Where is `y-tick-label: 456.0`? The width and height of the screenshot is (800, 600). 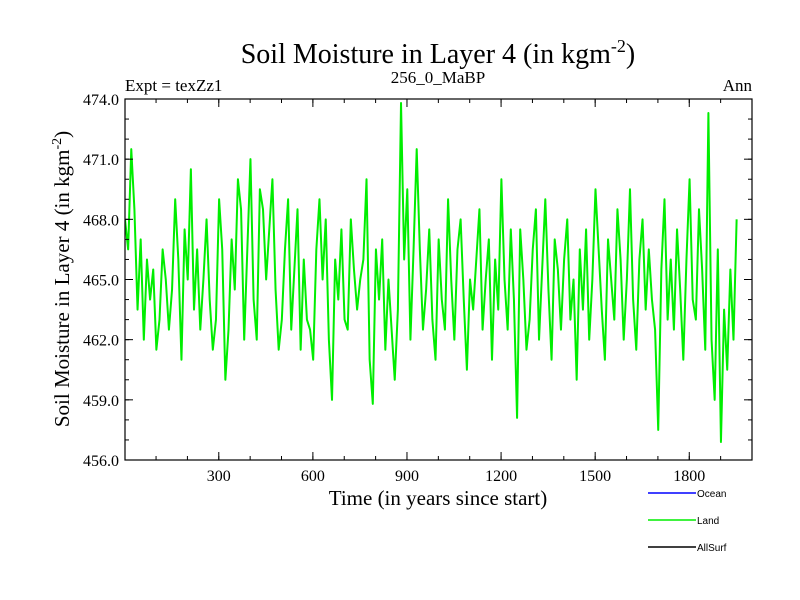
y-tick-label: 456.0 is located at coordinates (101, 461).